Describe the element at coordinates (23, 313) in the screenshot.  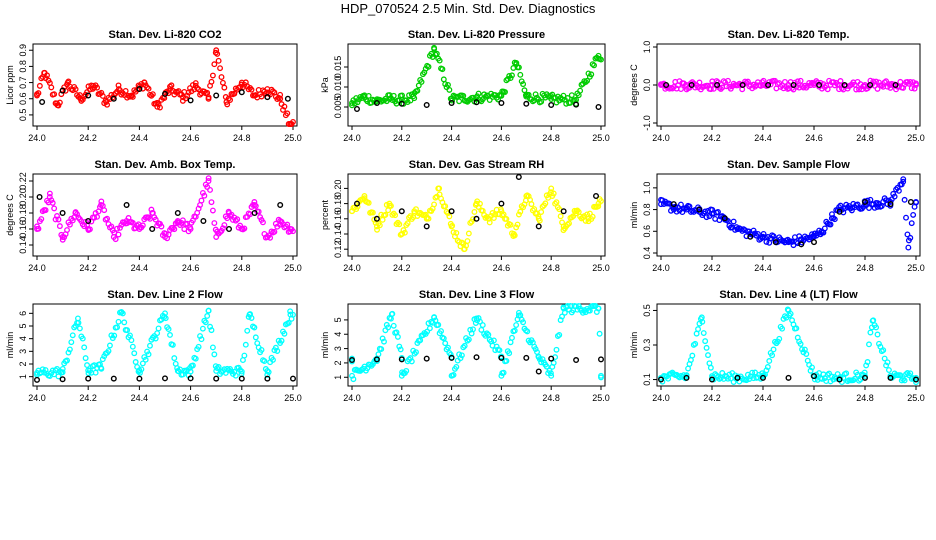
I see `y-tick-label: 6` at that location.